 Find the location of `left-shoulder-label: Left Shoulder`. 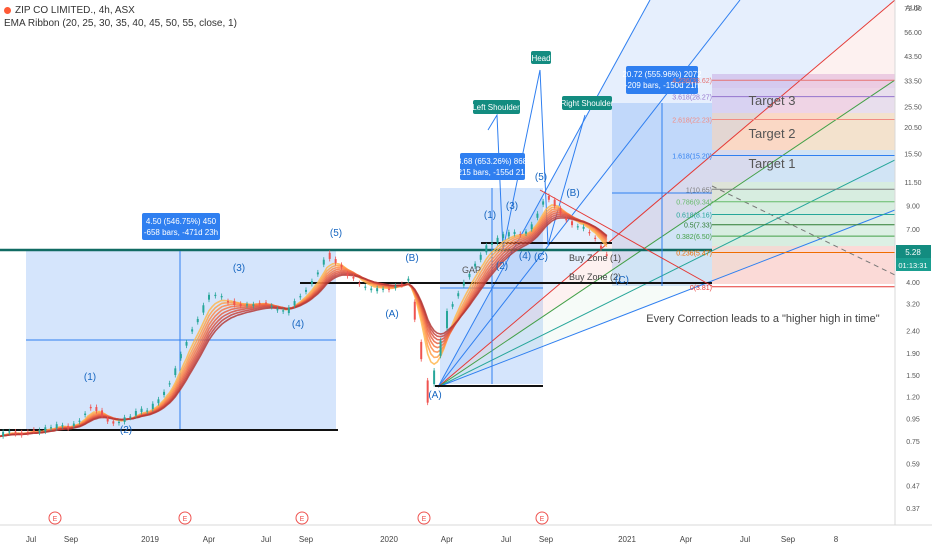

left-shoulder-label: Left Shoulder is located at coordinates (496, 107).